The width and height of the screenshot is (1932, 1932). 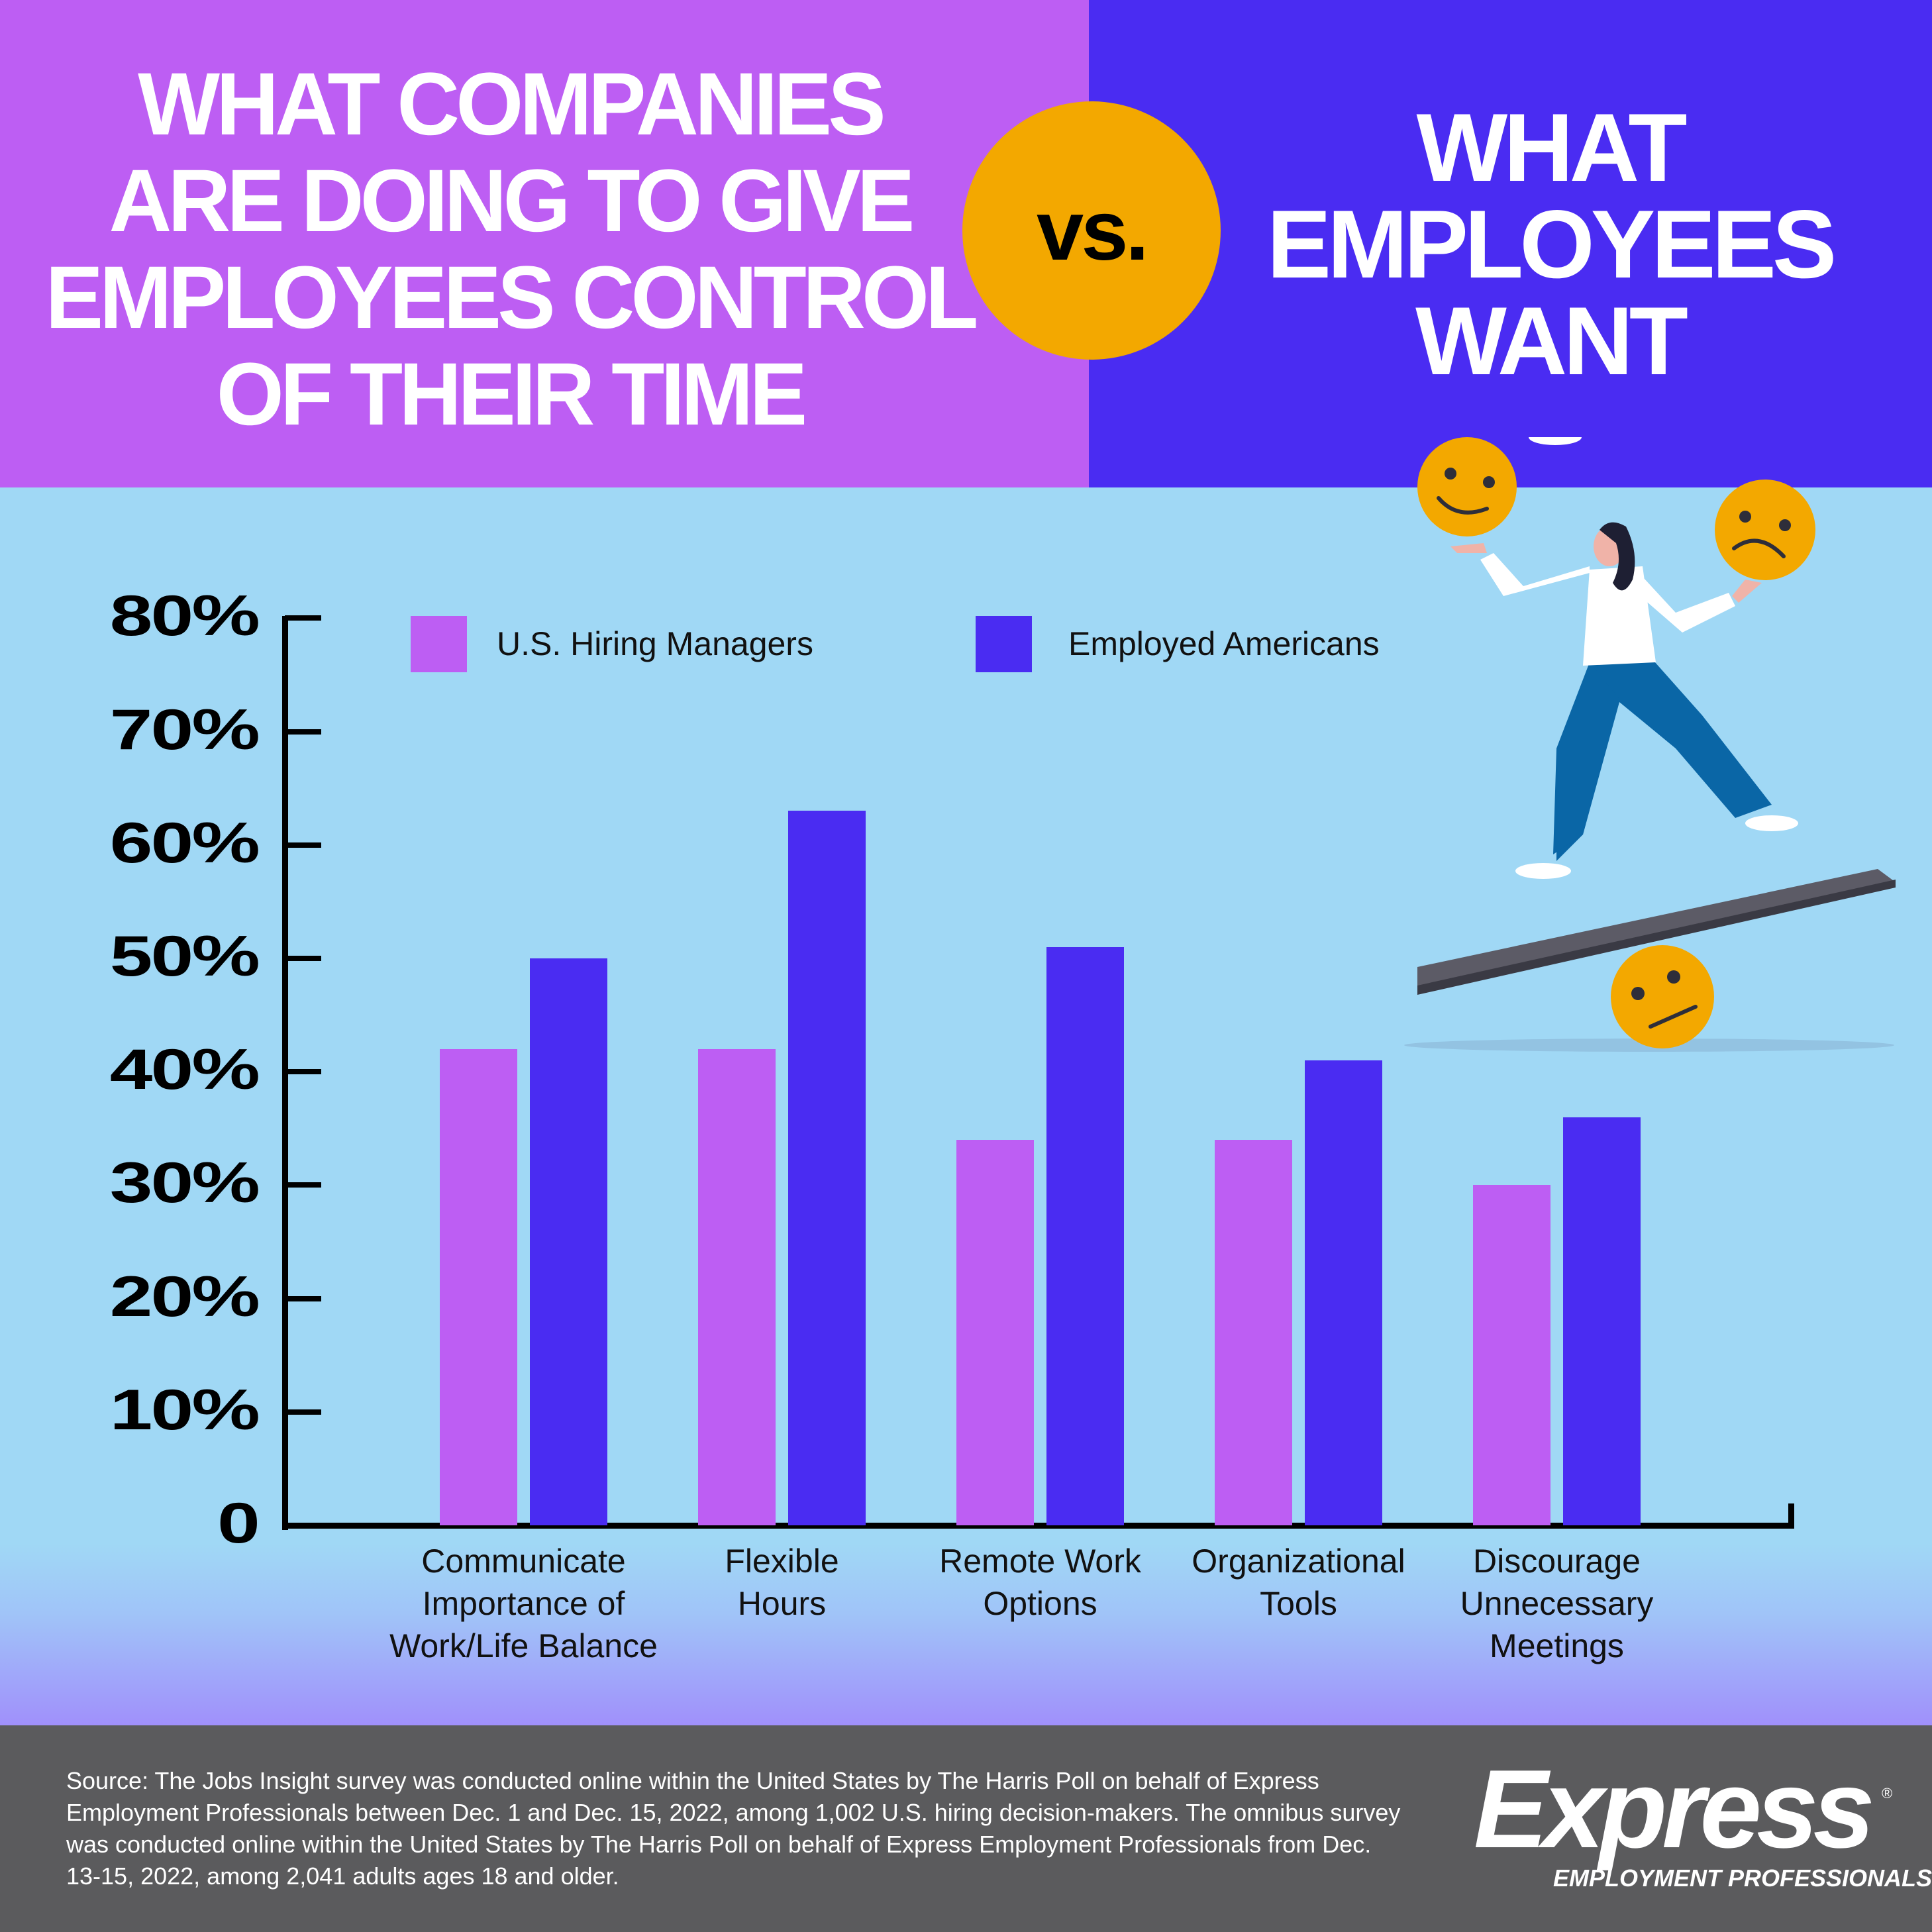 I want to click on y-tick-label: 60%, so click(x=184, y=843).